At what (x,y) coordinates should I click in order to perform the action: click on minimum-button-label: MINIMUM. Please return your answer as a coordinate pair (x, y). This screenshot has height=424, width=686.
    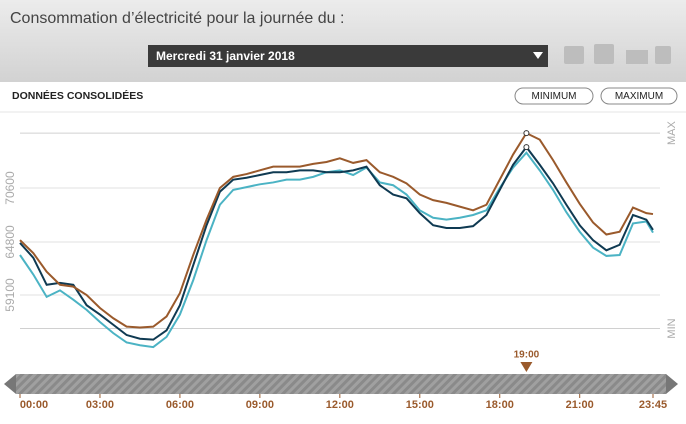
    Looking at the image, I should click on (554, 96).